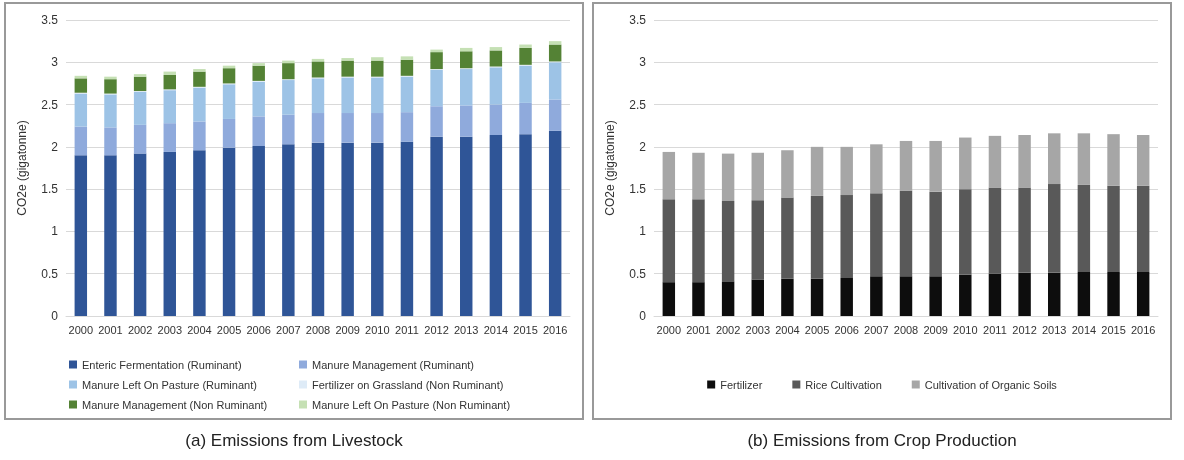  Describe the element at coordinates (408, 384) in the screenshot. I see `legend-label: Fertilizer on Grassland (Non Ruminant)` at that location.